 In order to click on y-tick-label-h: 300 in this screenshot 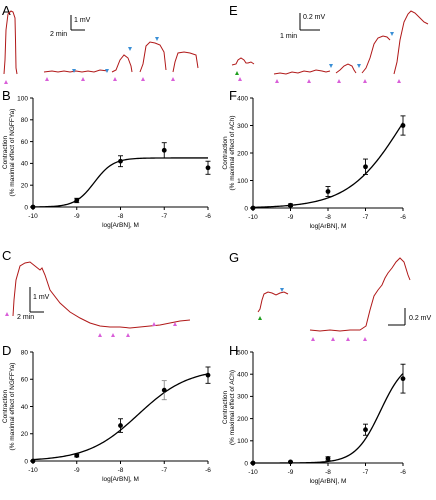, I will do `click(242, 397)`.